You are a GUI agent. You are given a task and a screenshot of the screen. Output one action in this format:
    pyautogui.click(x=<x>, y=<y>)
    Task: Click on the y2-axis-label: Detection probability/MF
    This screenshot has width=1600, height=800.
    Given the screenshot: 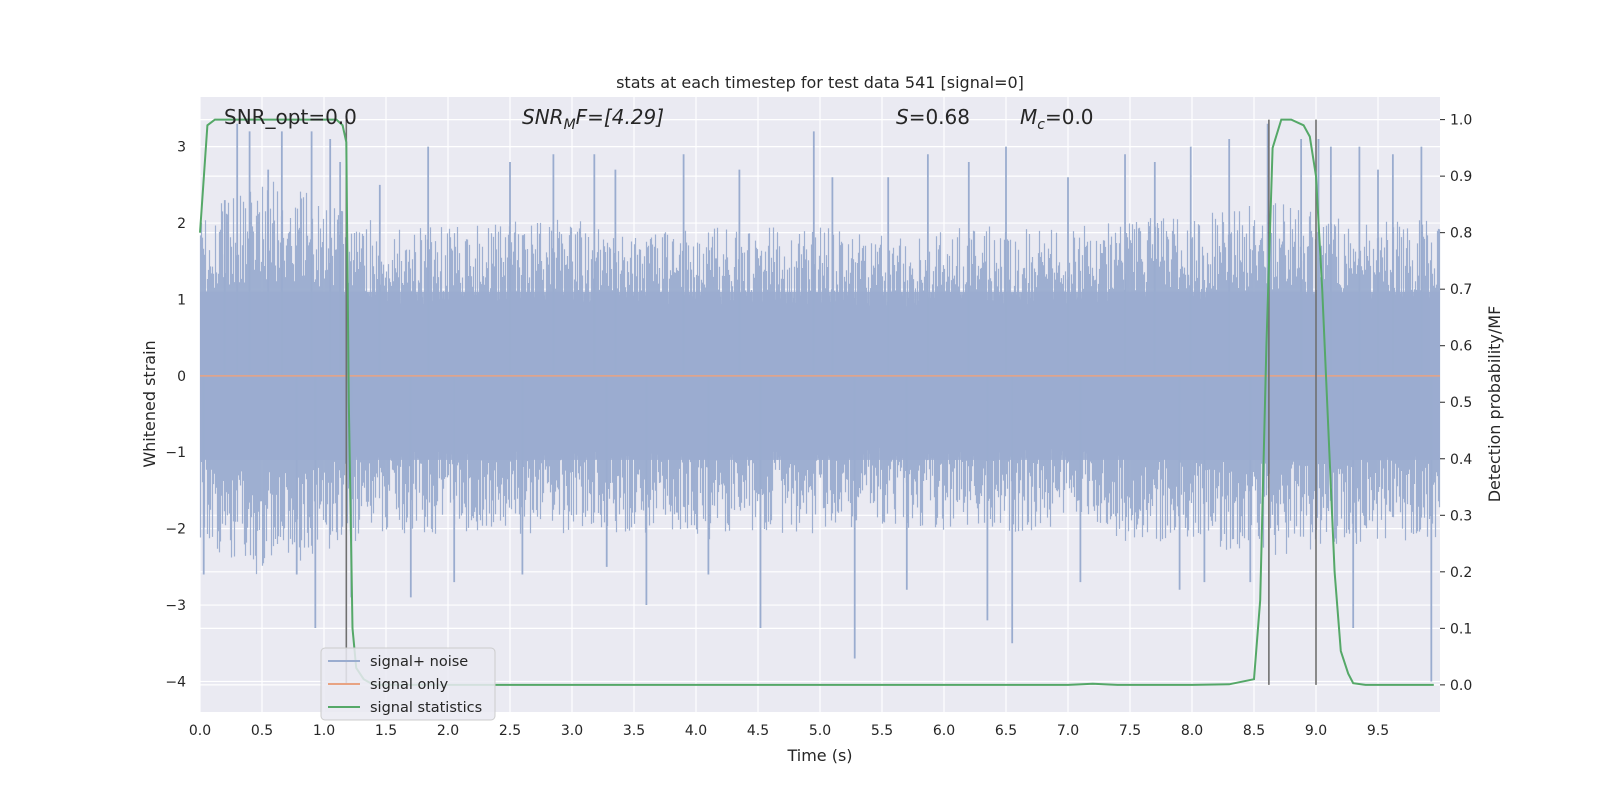 What is the action you would take?
    pyautogui.click(x=1494, y=404)
    